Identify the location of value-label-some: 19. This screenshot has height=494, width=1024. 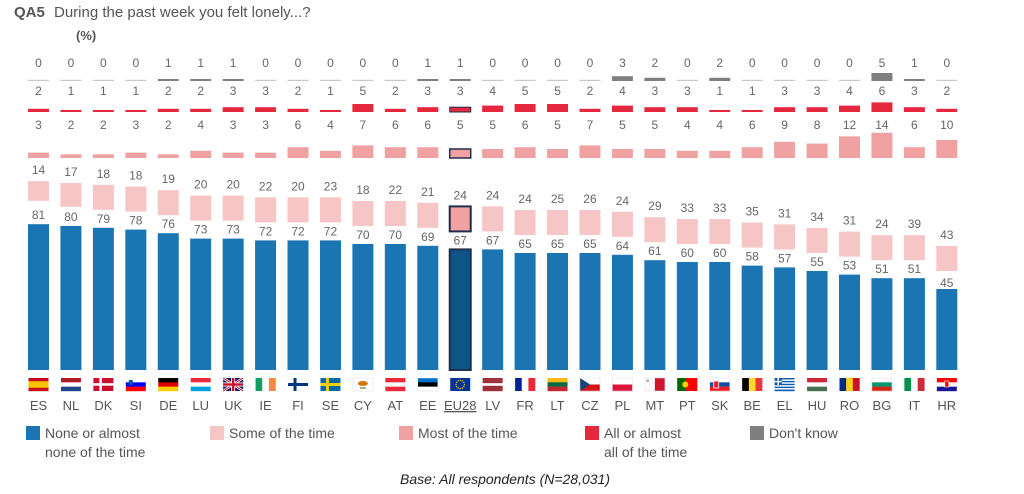
(169, 179).